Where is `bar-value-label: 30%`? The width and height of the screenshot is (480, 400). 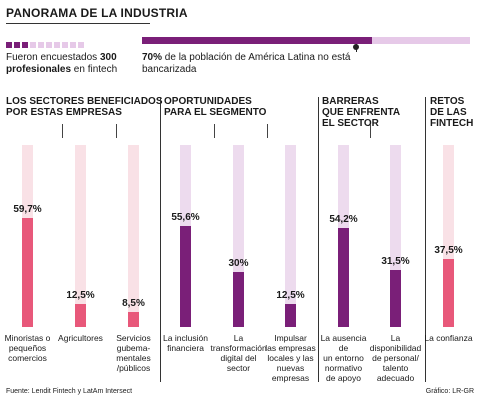
bar-value-label: 30% is located at coordinates (238, 264).